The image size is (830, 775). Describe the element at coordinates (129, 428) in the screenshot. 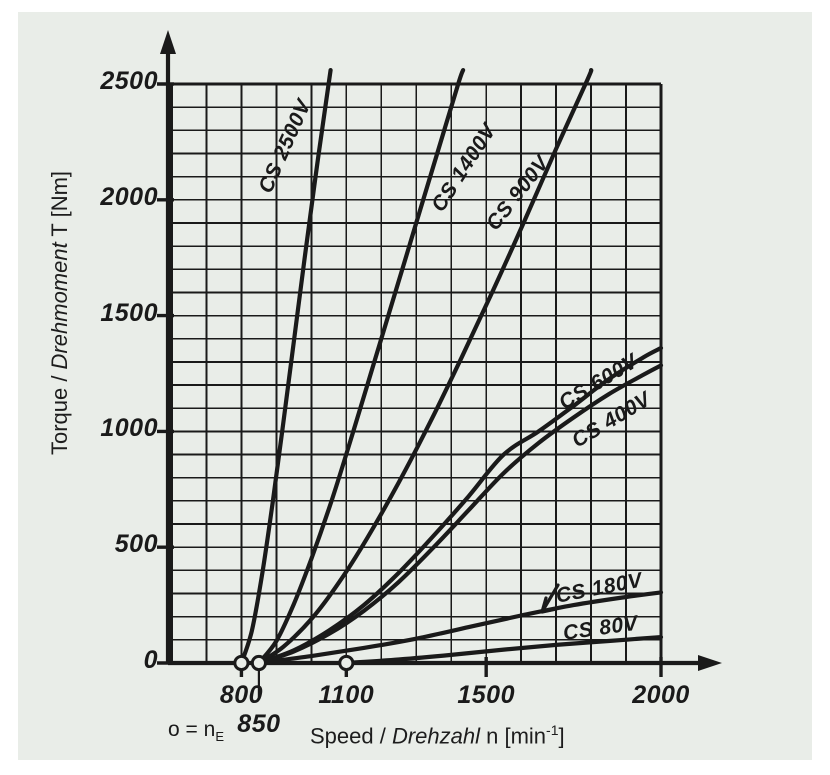

I see `y-tick-label: 1000` at that location.